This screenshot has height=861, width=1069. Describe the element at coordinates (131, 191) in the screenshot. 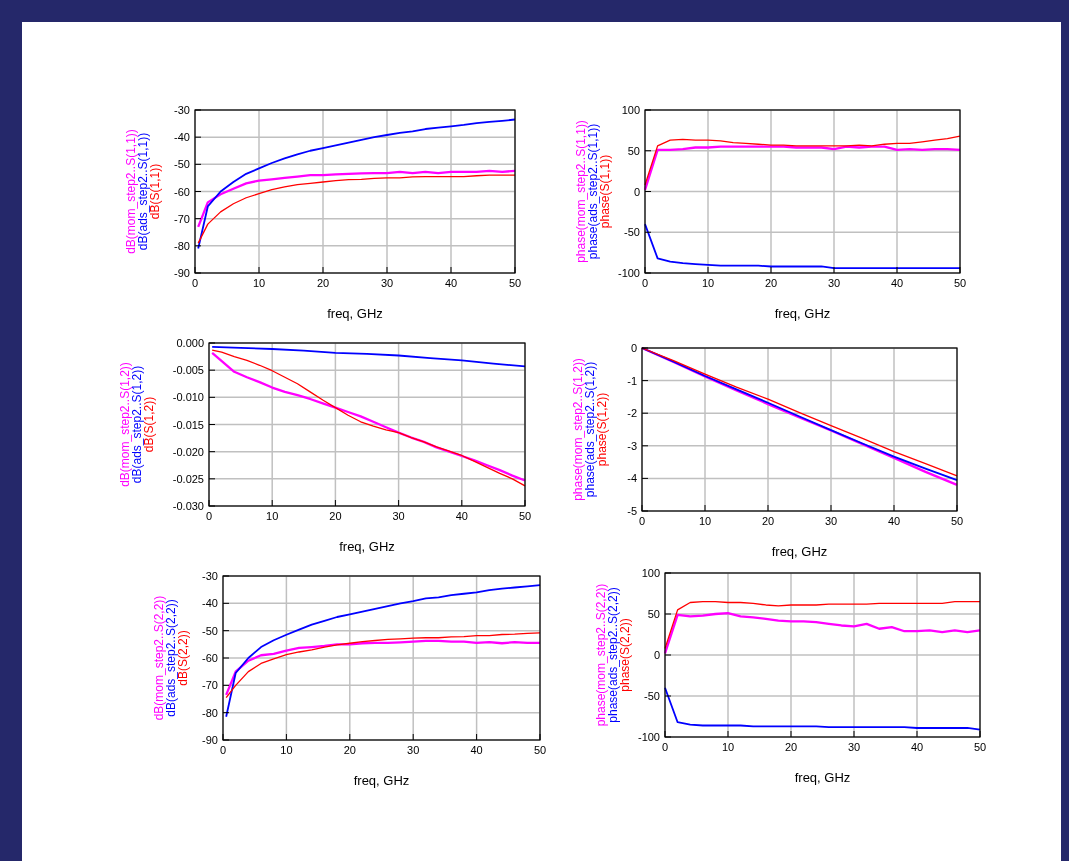

I see `text: dB(mom_step2..S(1,1))` at that location.